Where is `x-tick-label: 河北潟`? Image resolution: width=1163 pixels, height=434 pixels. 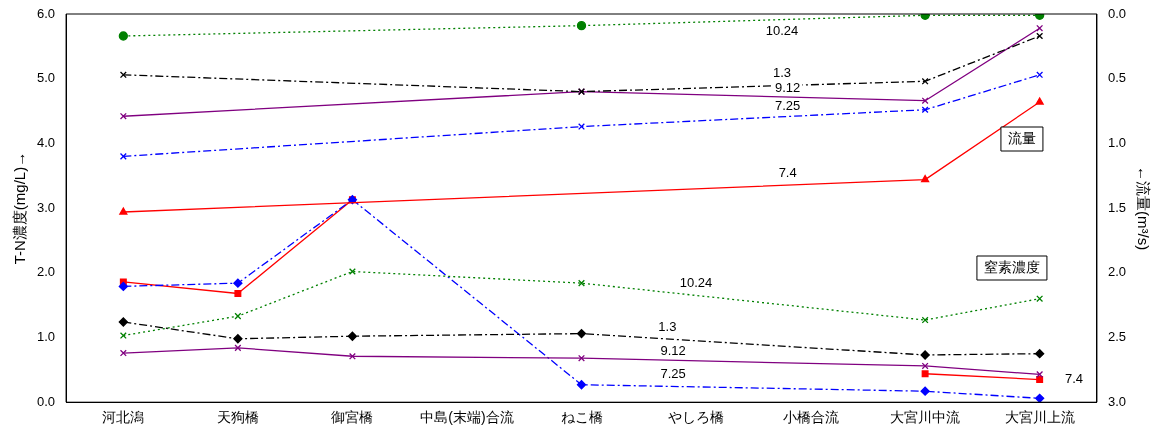
x-tick-label: 河北潟 is located at coordinates (123, 417).